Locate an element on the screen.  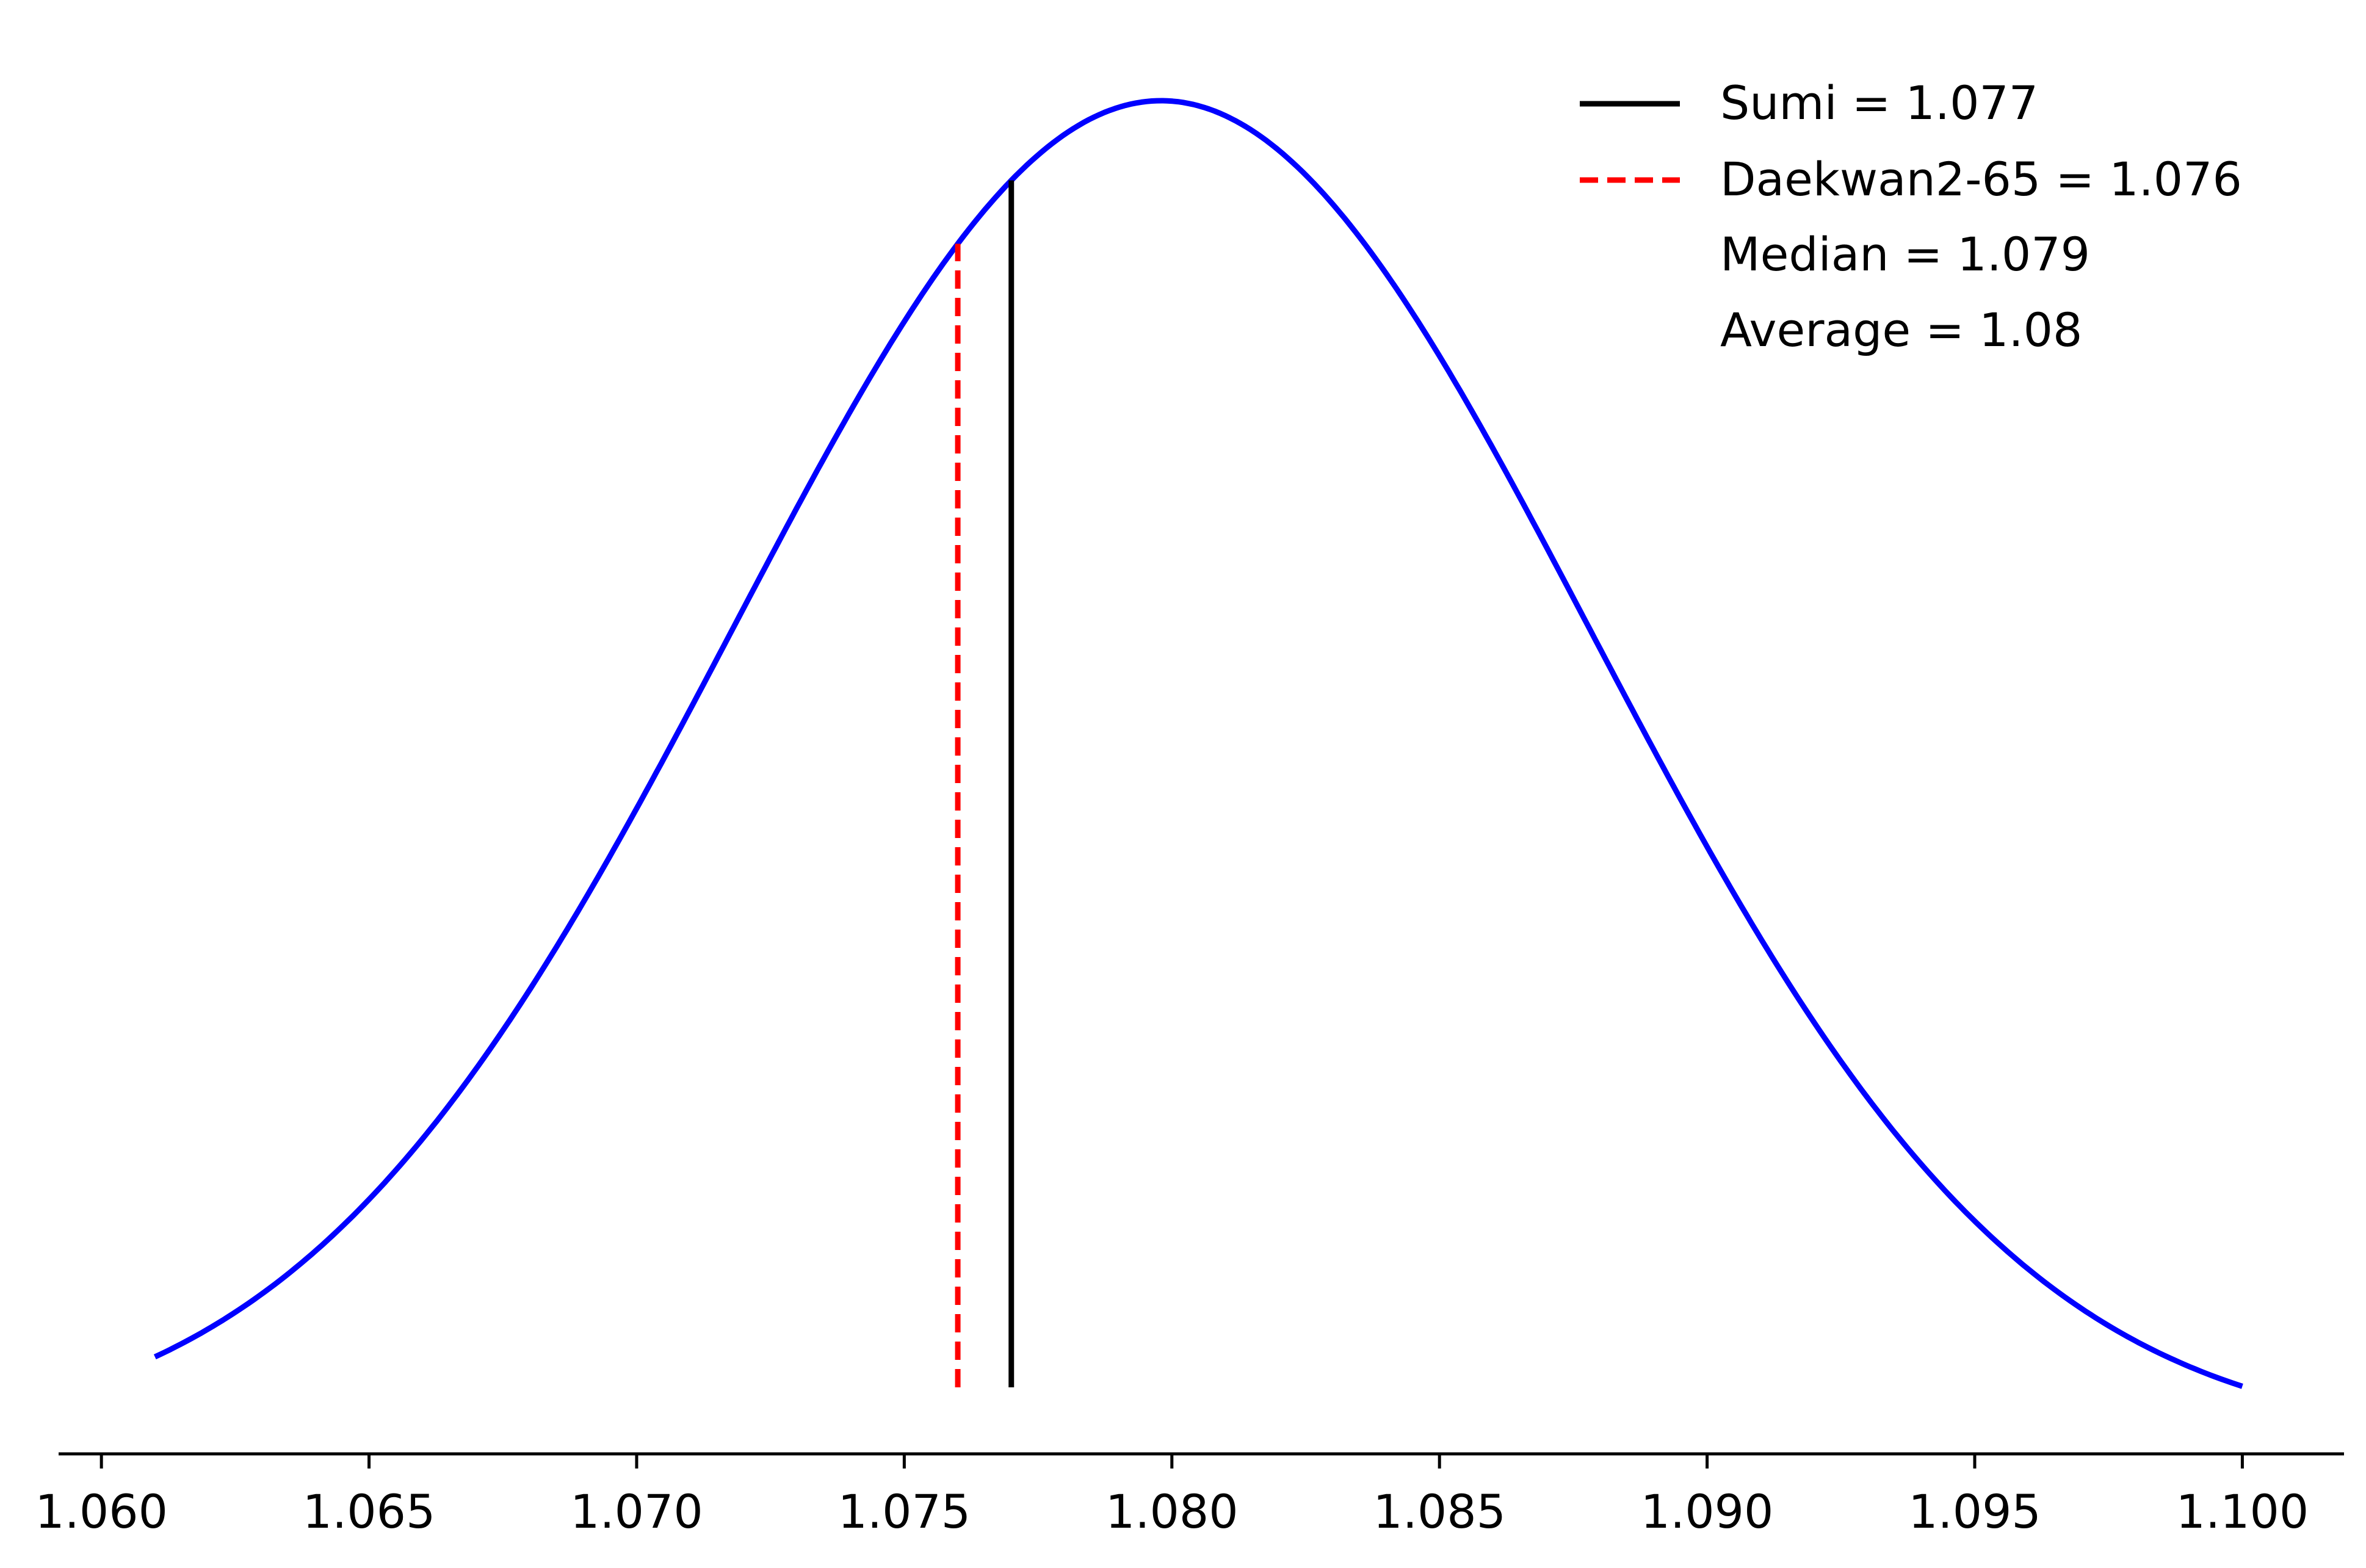
legend-label-median: Median = 1.079 is located at coordinates (1905, 254).